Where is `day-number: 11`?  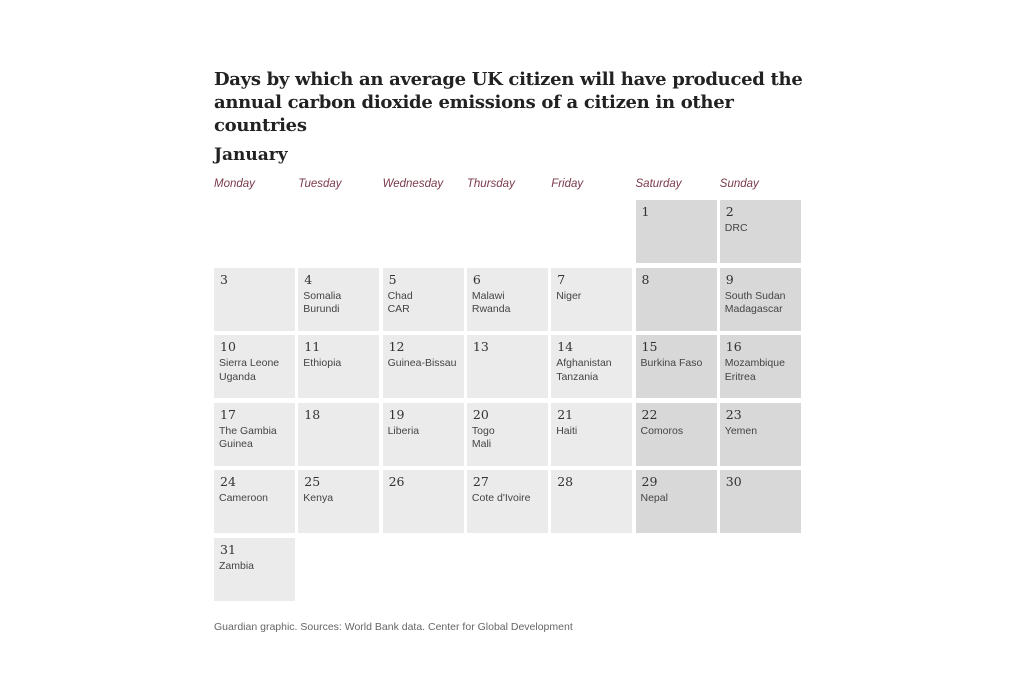 day-number: 11 is located at coordinates (312, 346).